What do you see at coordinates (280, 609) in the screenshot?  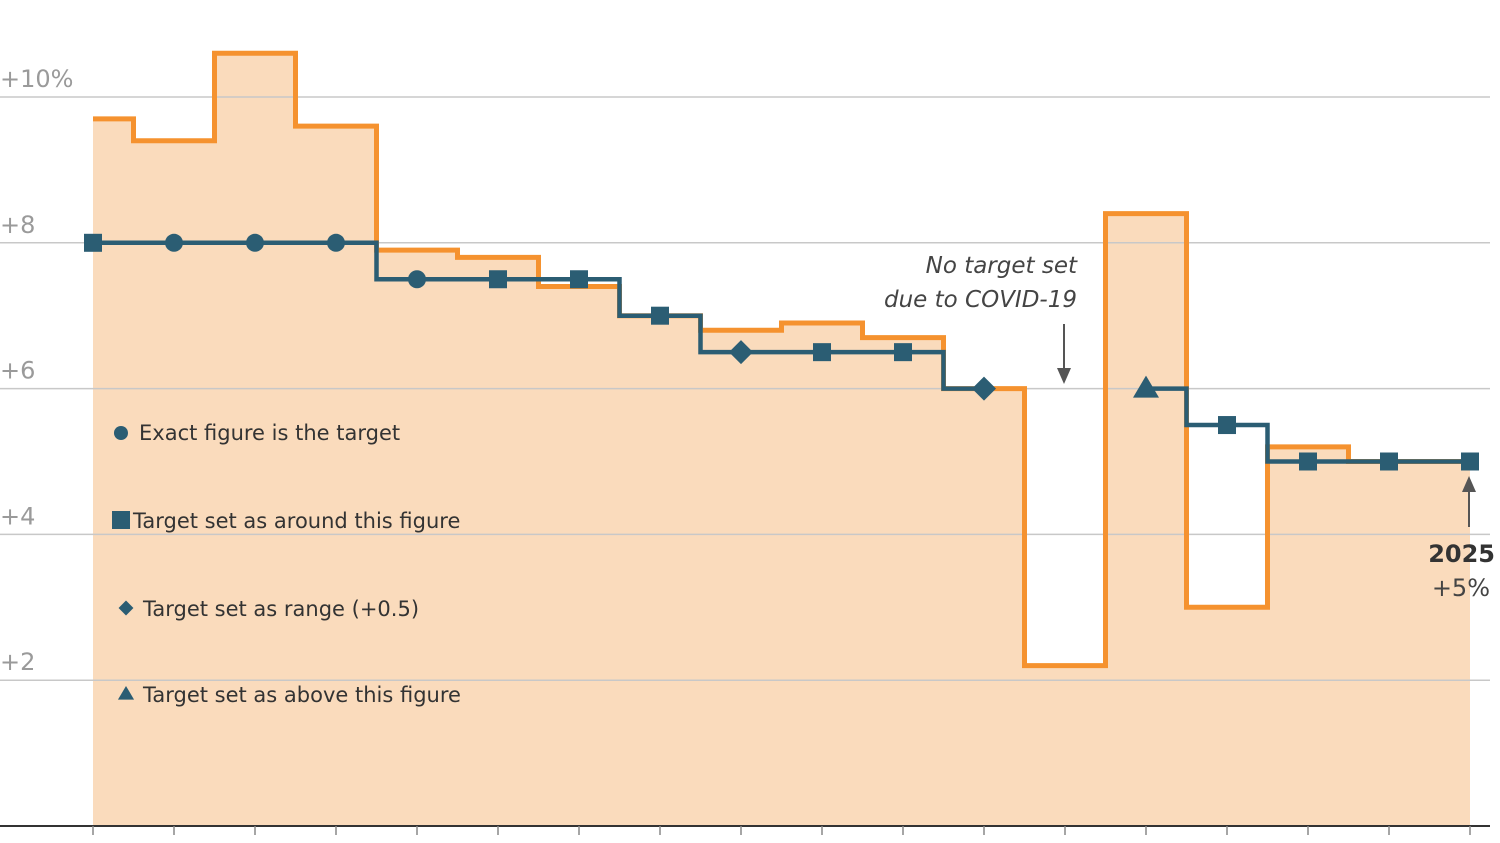 I see `legend-label-range: Target set as range (+0.5)` at bounding box center [280, 609].